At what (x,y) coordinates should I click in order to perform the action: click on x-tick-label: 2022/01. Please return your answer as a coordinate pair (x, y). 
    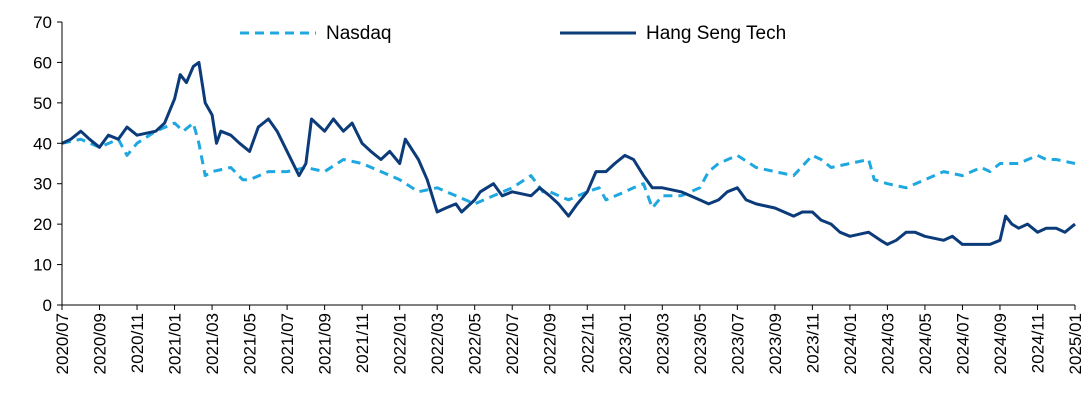
    Looking at the image, I should click on (400, 343).